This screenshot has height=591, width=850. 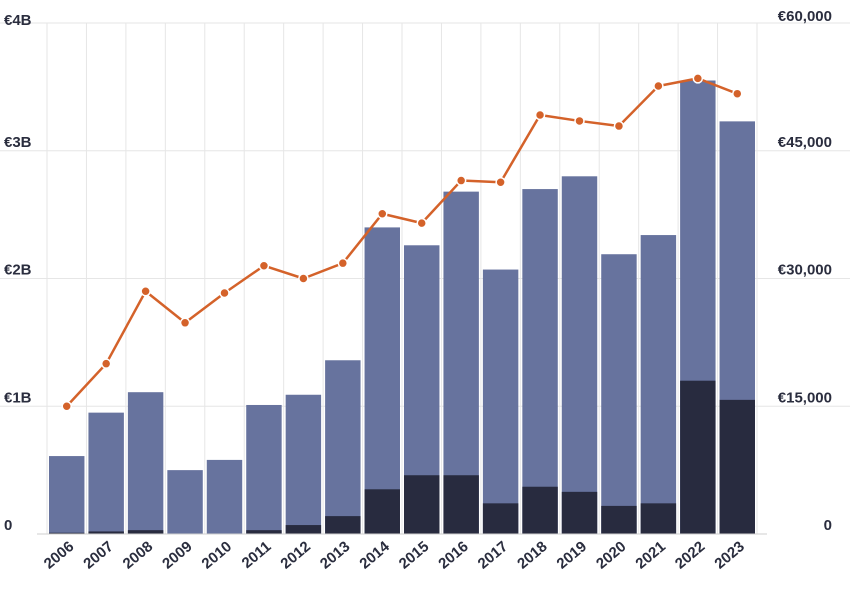 What do you see at coordinates (611, 555) in the screenshot?
I see `x-axis-tick-label: 2020` at bounding box center [611, 555].